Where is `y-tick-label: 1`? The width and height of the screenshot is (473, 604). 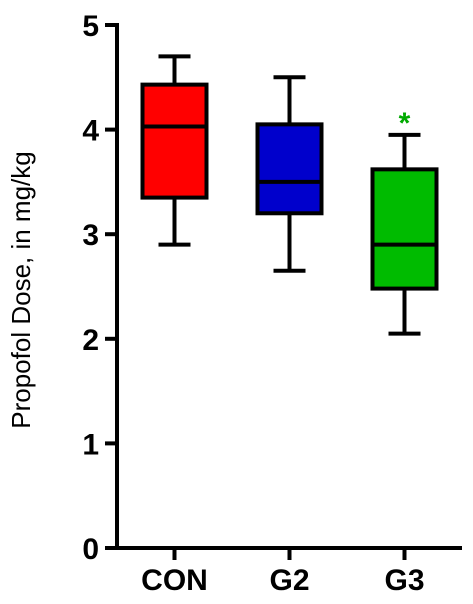
y-tick-label: 1 is located at coordinates (90, 444).